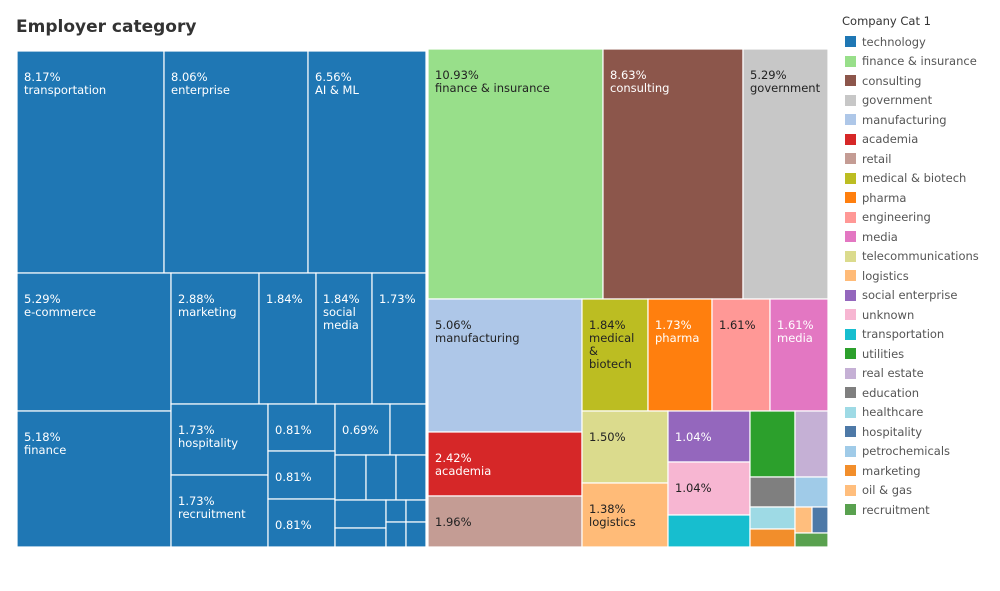  I want to click on legend-item-marketing: marketing, so click(912, 471).